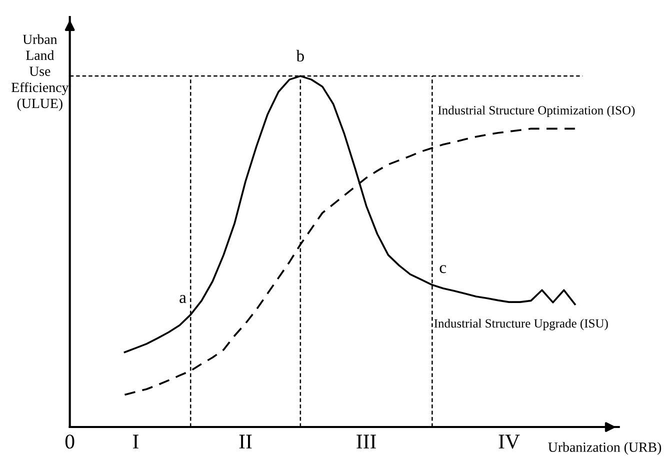  I want to click on x-axis-title: Urbanization (URB), so click(605, 448).